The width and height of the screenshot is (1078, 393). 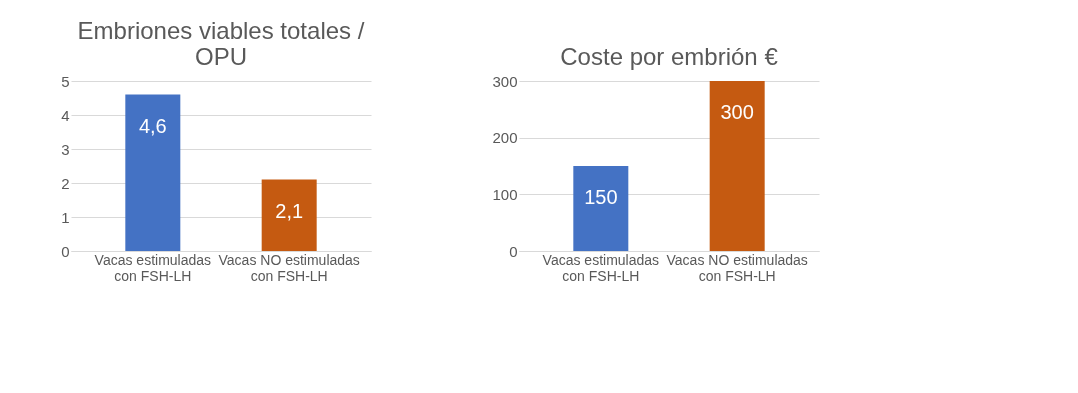 What do you see at coordinates (152, 125) in the screenshot?
I see `data-label: 4,6` at bounding box center [152, 125].